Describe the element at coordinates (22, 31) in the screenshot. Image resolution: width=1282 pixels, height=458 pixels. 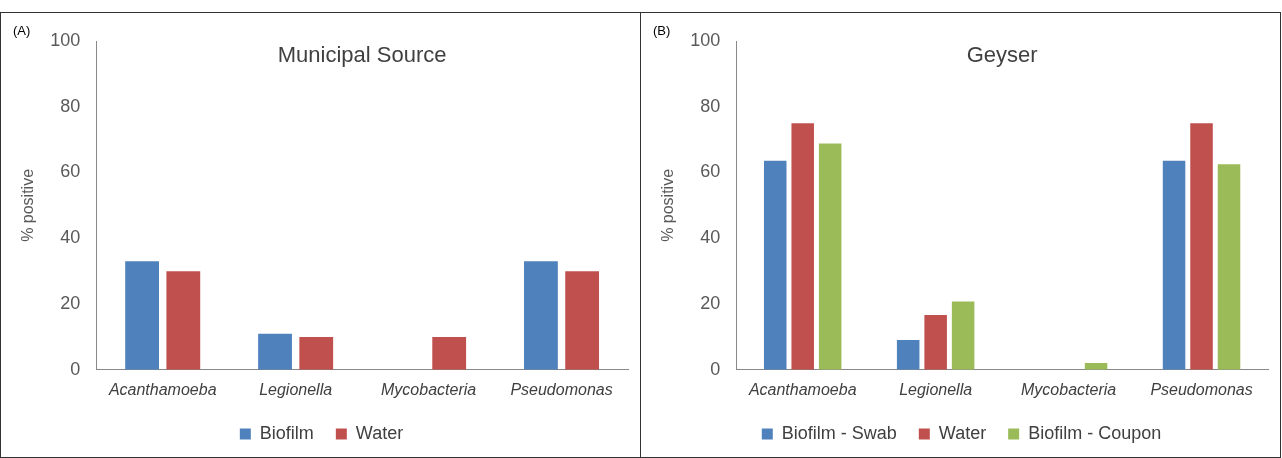
I see `text: (A)` at that location.